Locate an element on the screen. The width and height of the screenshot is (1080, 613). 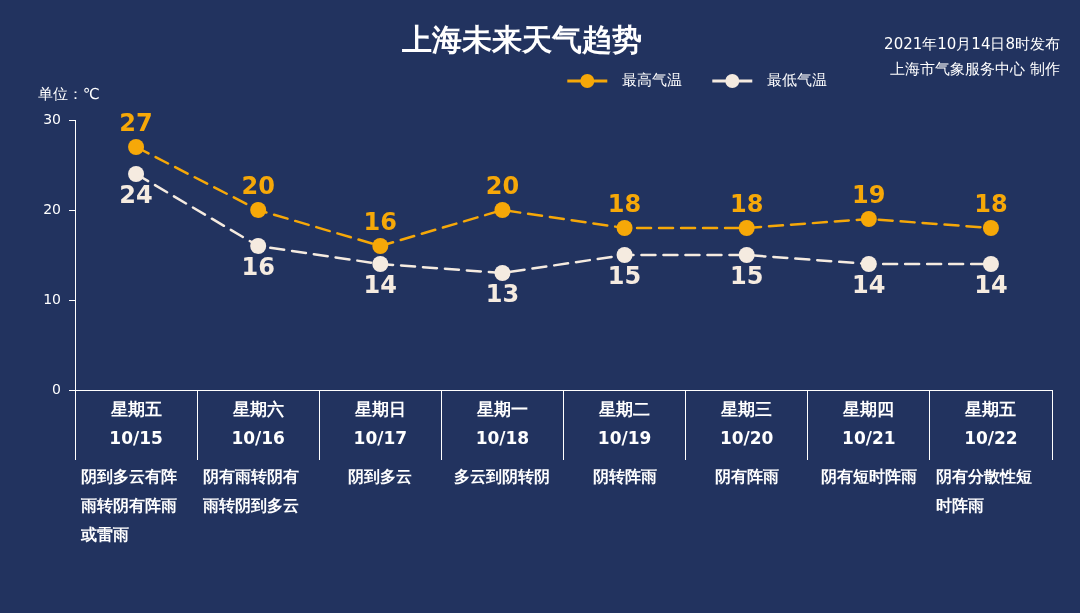
x-tick-label: 星期五 10/22 is located at coordinates (991, 423).